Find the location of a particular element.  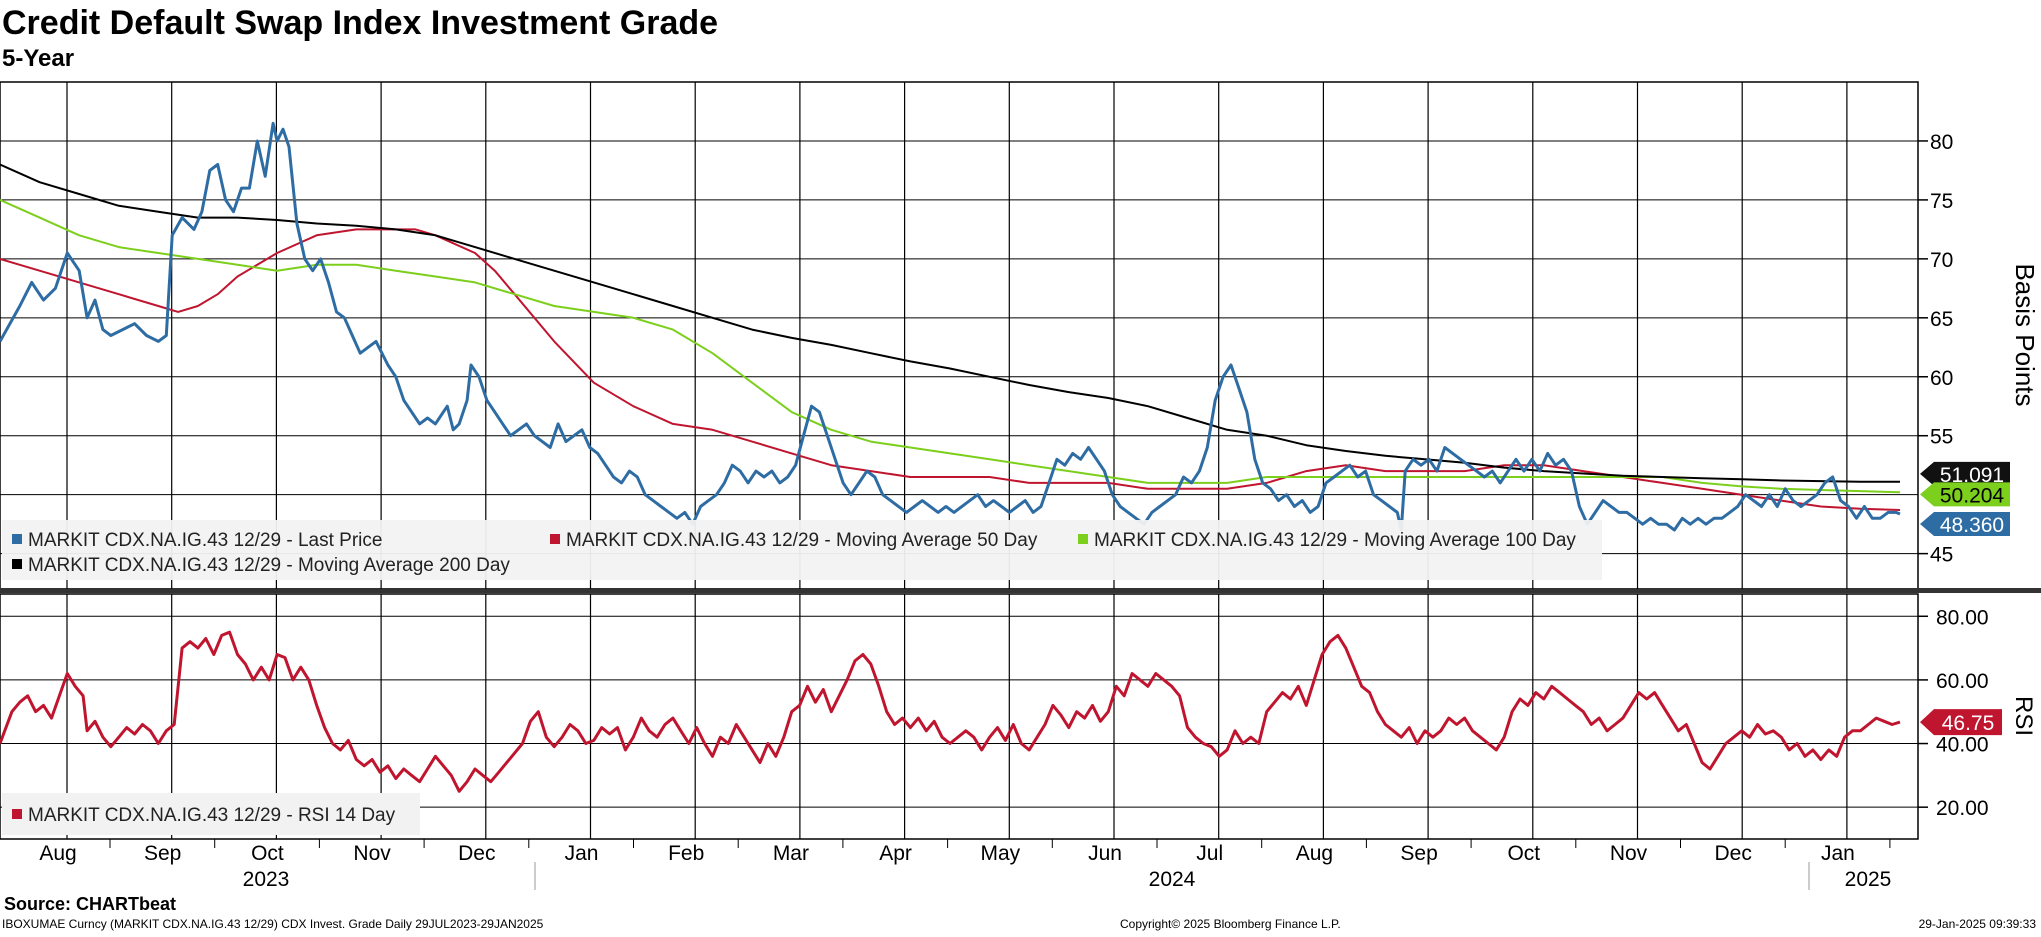

x-month-label: May is located at coordinates (1000, 853).